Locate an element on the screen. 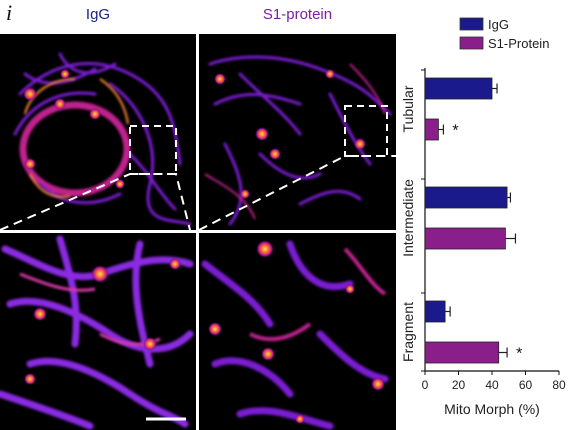 This screenshot has height=430, width=584. bar-intermediate-s1-protein is located at coordinates (465, 238).